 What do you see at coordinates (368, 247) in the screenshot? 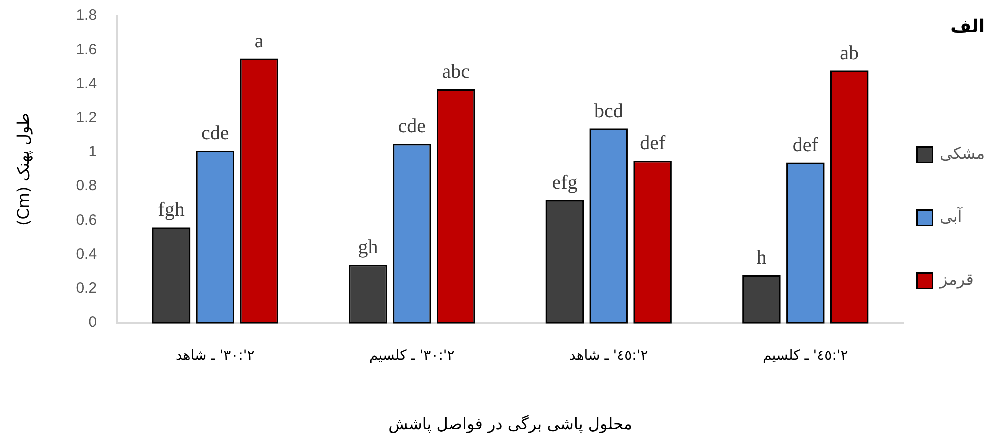
I see `data-label: gh` at bounding box center [368, 247].